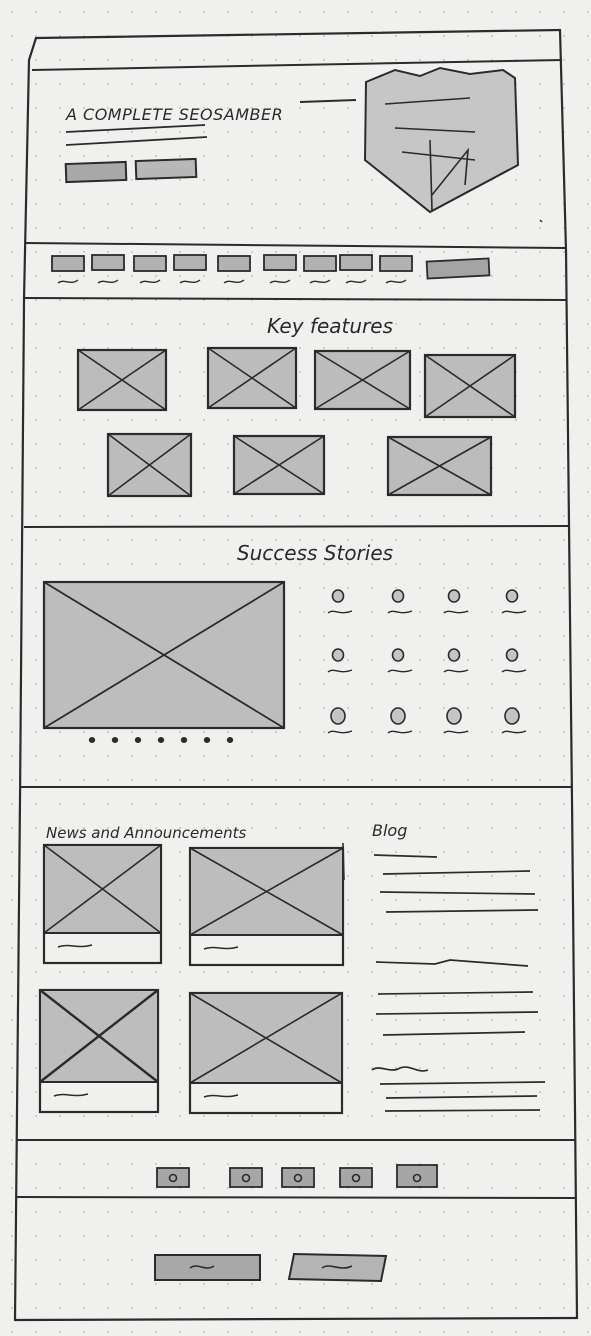 This screenshot has height=1336, width=591. I want to click on features-divider, so click(297, 526).